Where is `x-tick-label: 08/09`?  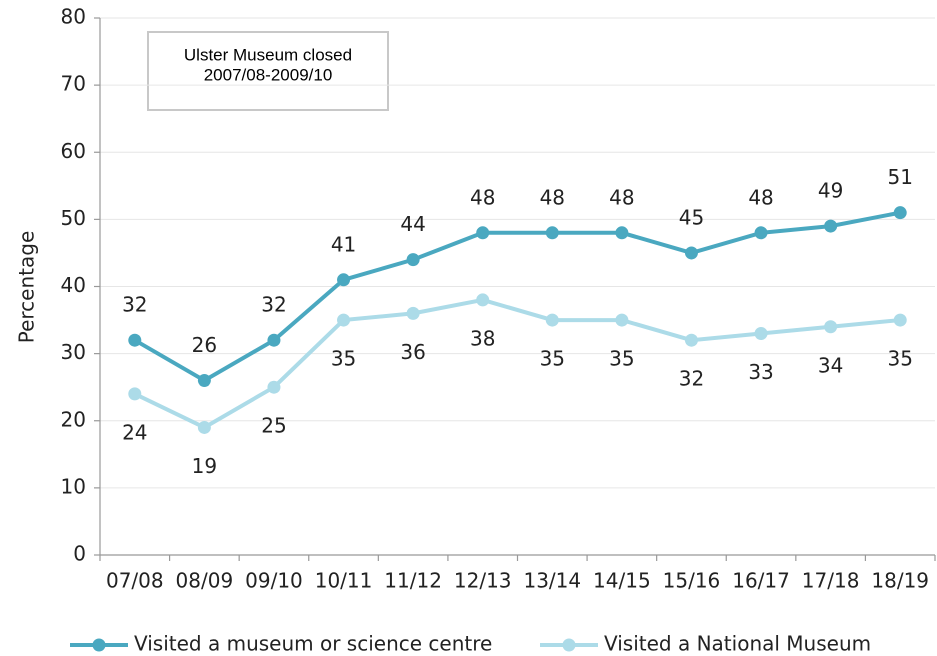 x-tick-label: 08/09 is located at coordinates (205, 581).